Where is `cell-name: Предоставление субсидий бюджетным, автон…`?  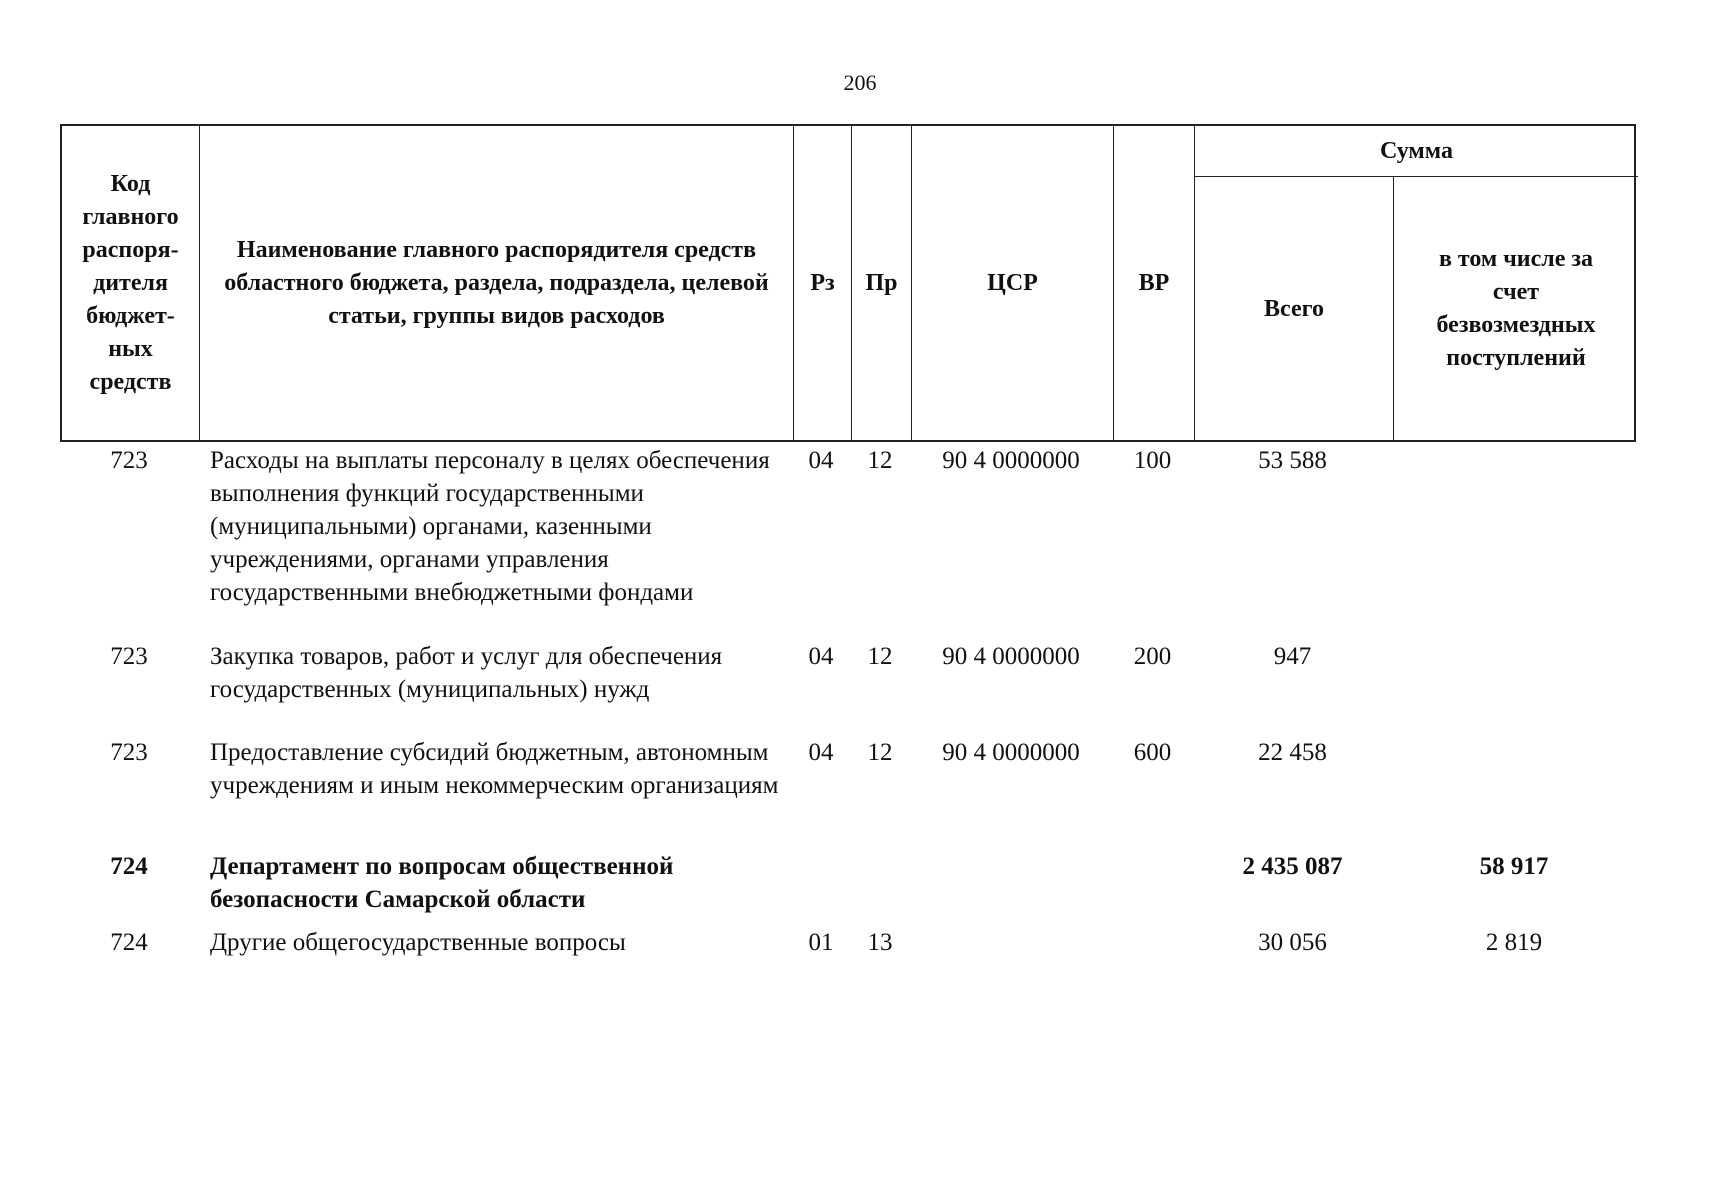
cell-name: Предоставление субсидий бюджетным, автон… is located at coordinates (494, 769).